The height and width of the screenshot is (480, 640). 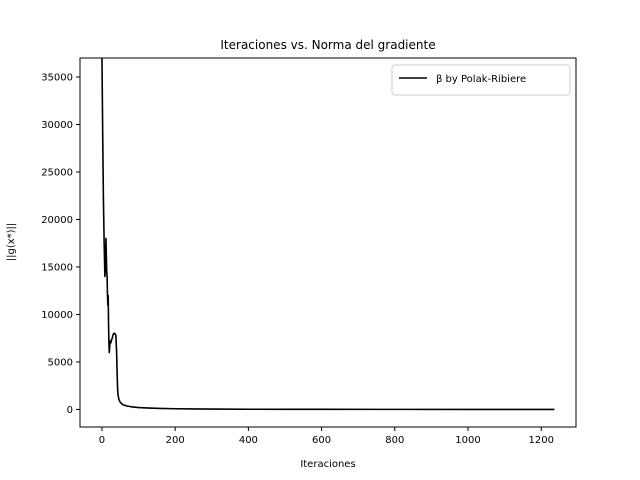 I want to click on x-tick-label: 400, so click(x=248, y=440).